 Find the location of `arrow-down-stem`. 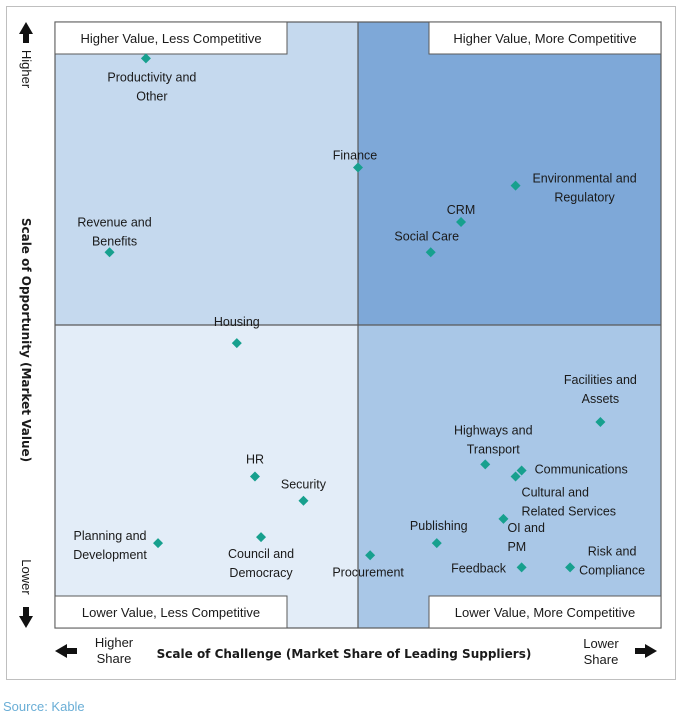

arrow-down-stem is located at coordinates (26, 611).